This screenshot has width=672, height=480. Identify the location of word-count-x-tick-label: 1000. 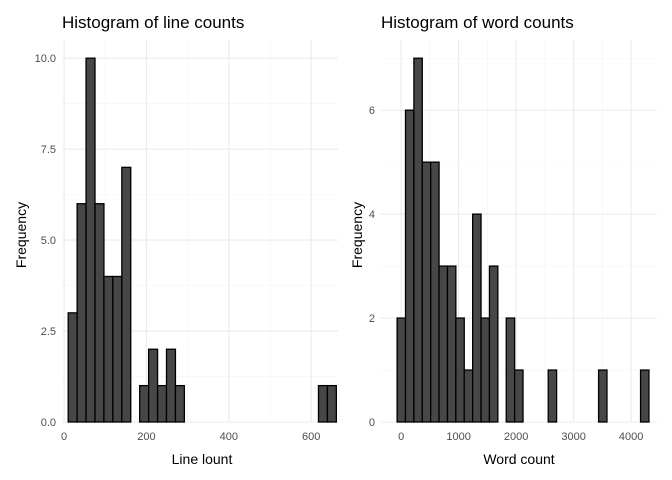
(458, 437).